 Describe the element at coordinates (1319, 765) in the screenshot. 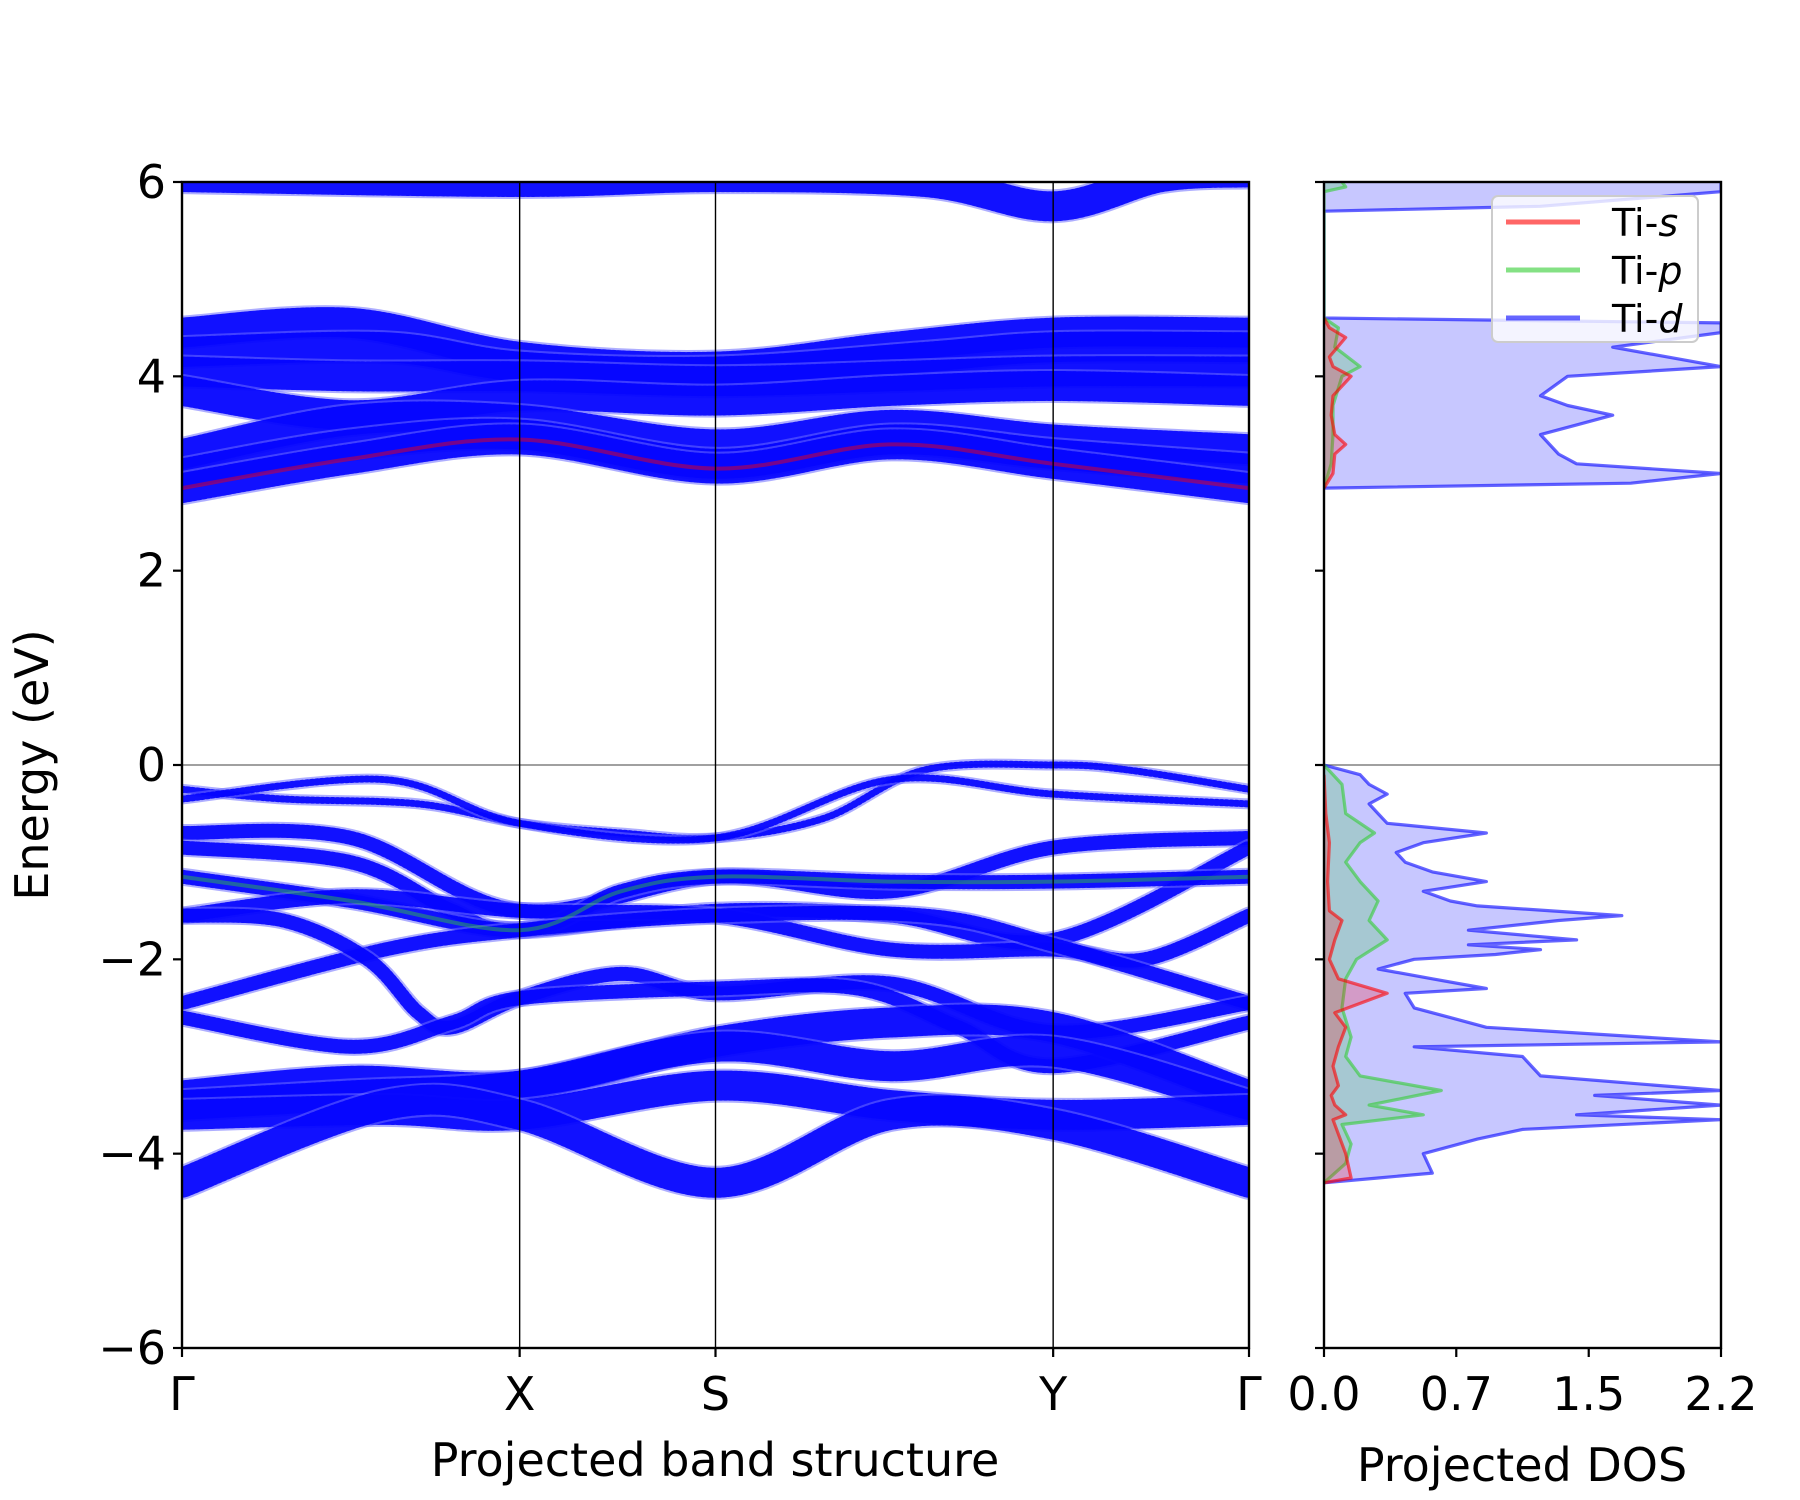

I see `dos-y-axis-ticks` at that location.